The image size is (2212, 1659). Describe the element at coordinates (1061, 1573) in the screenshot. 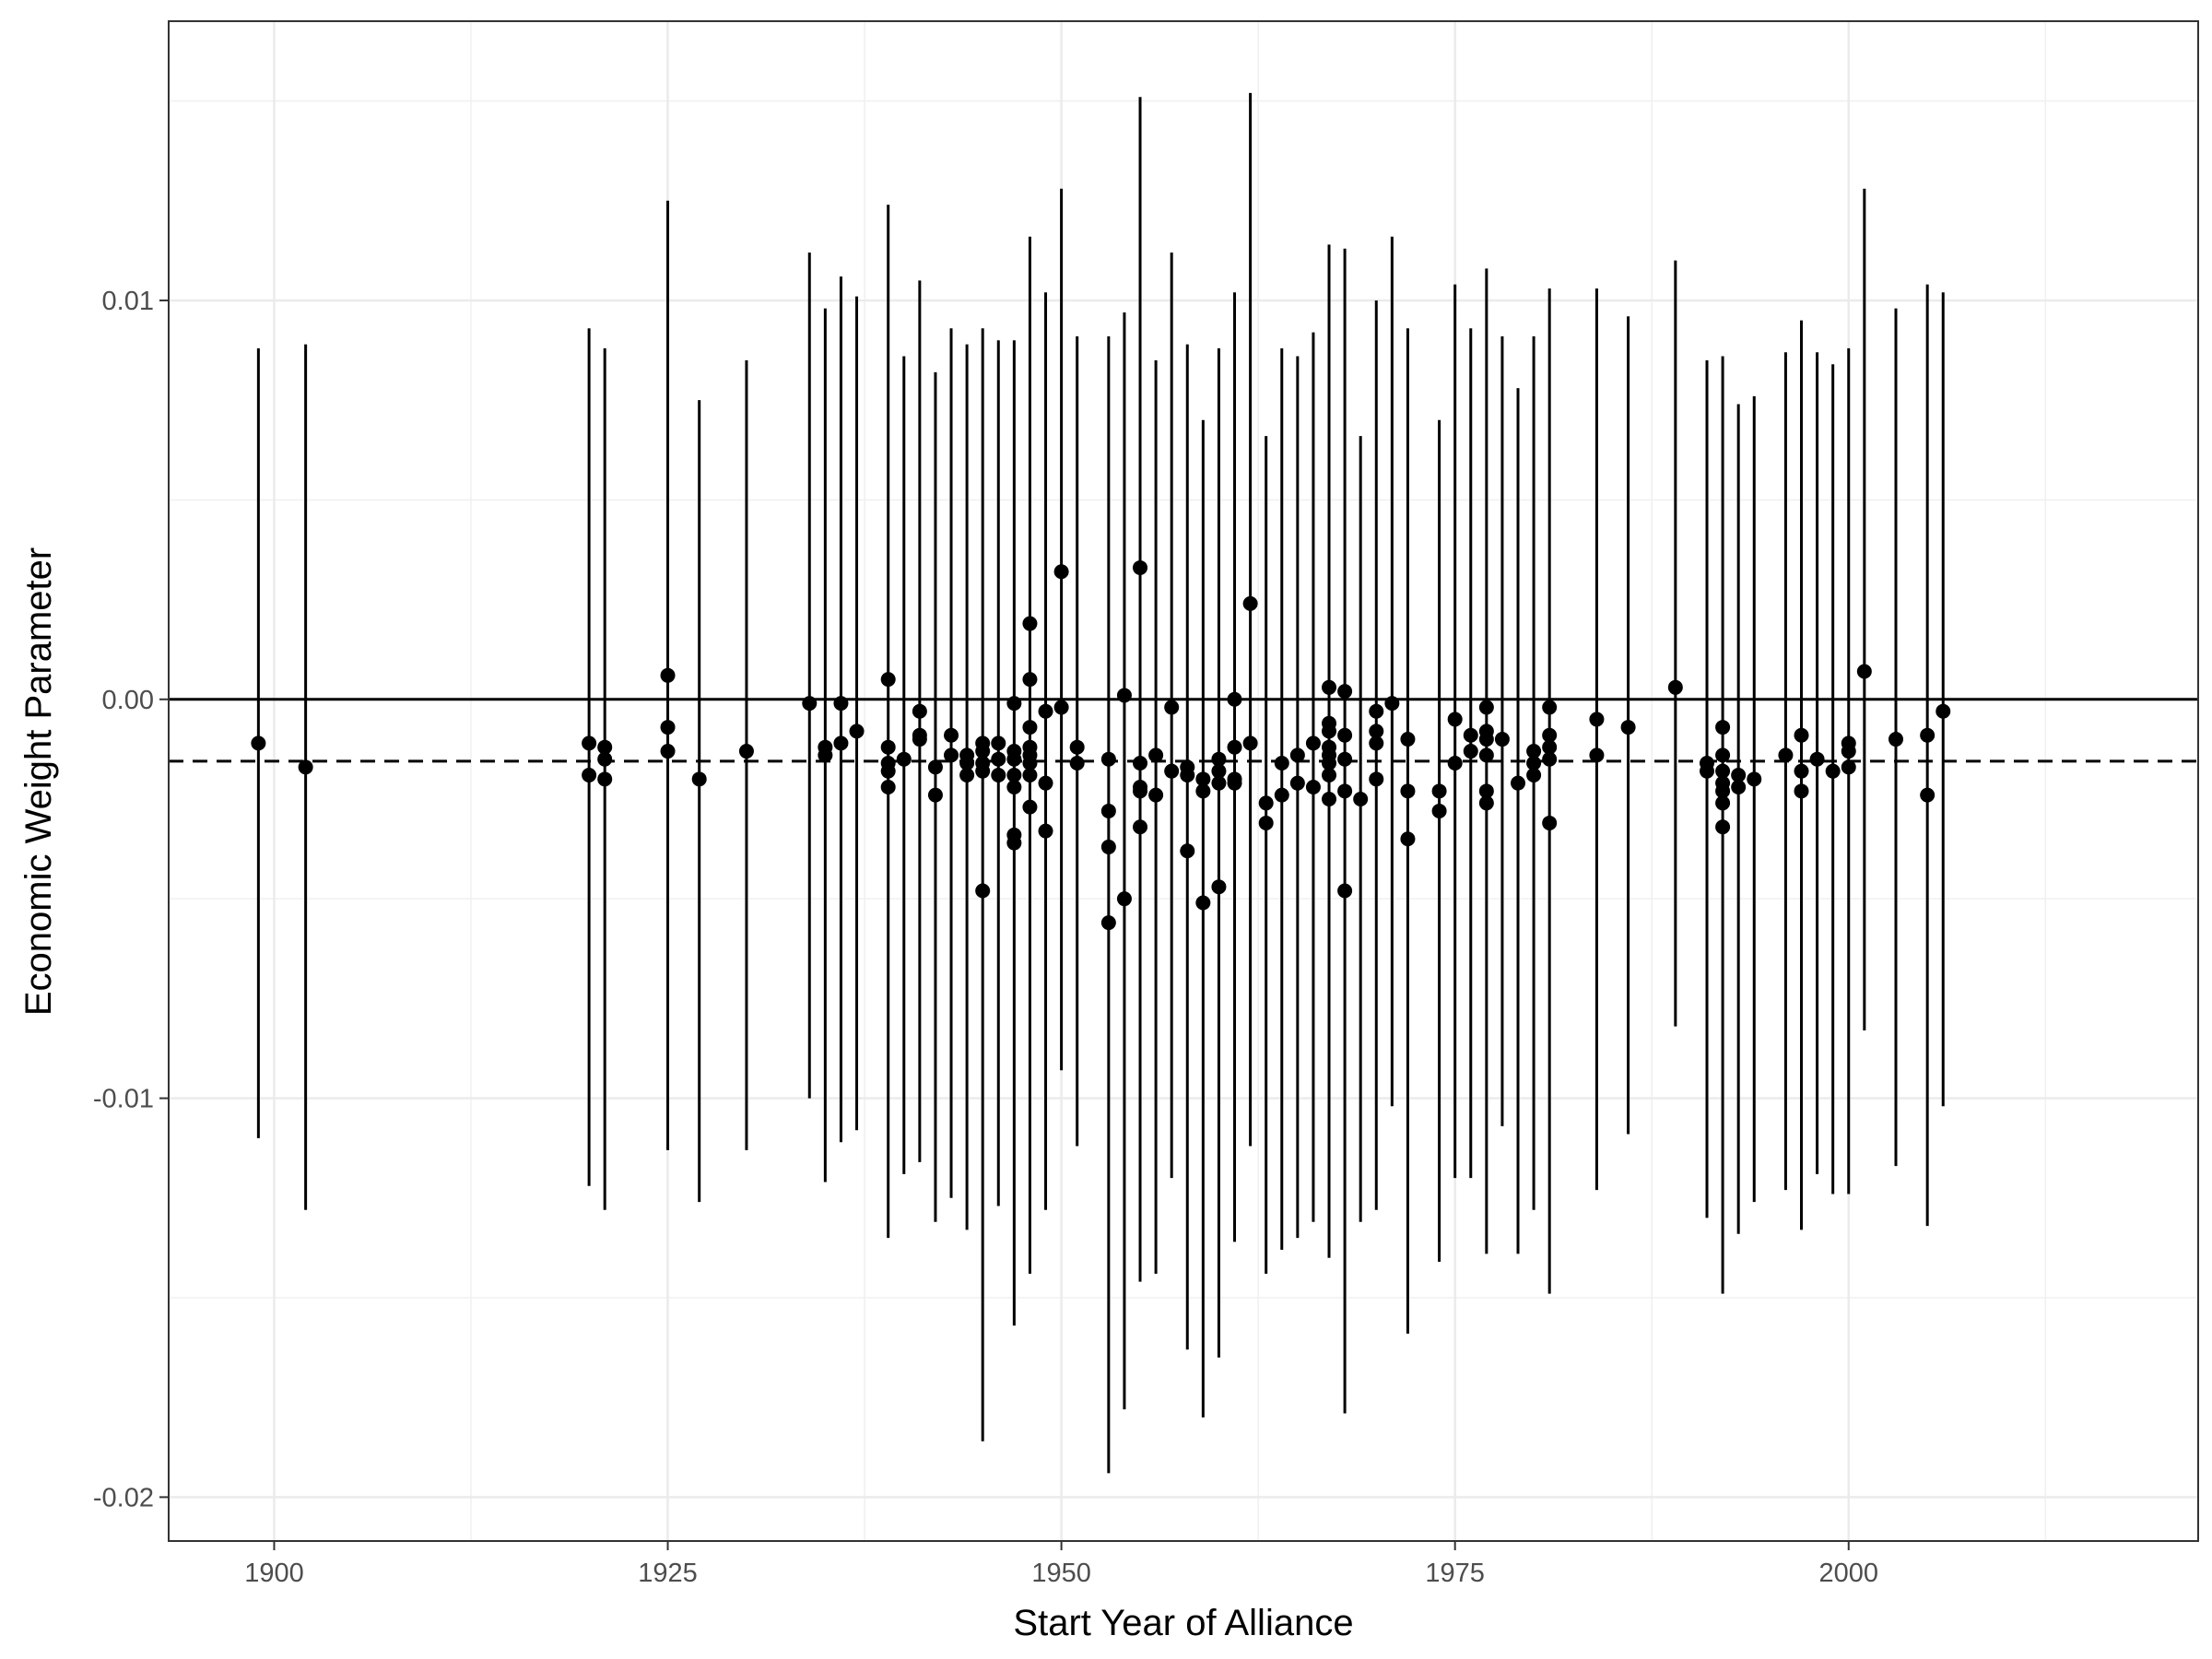

I see `x-tick-label: 1950` at that location.